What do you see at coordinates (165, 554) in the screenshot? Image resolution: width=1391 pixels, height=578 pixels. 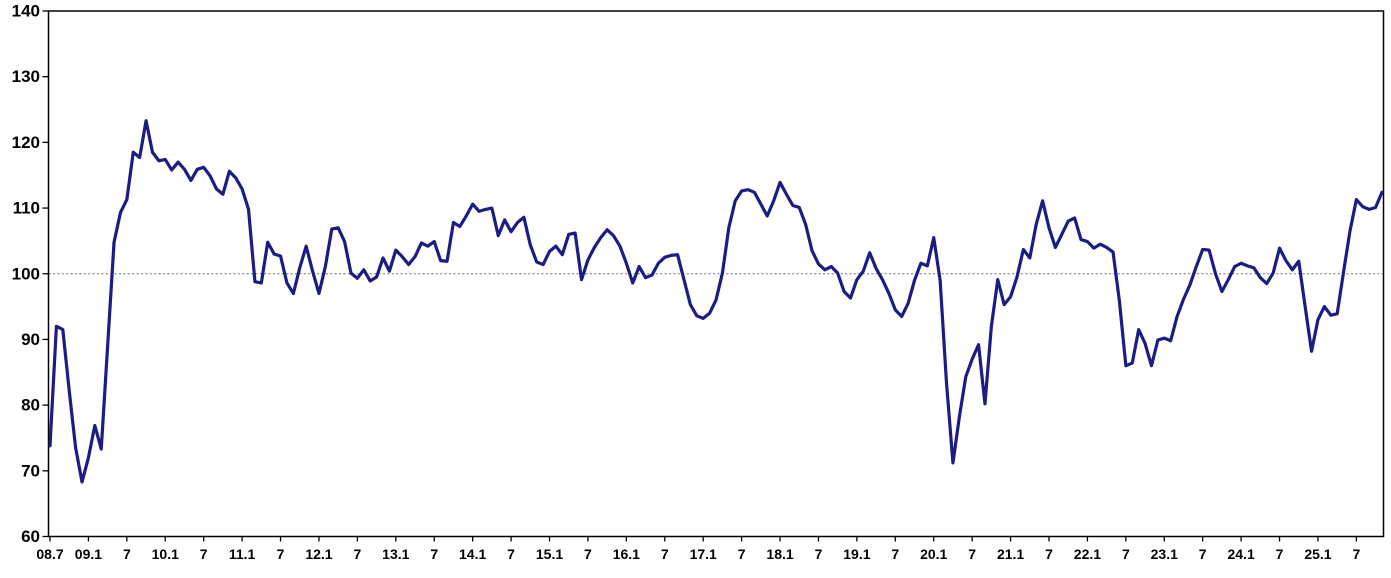 I see `x-axis-label: 10.1` at bounding box center [165, 554].